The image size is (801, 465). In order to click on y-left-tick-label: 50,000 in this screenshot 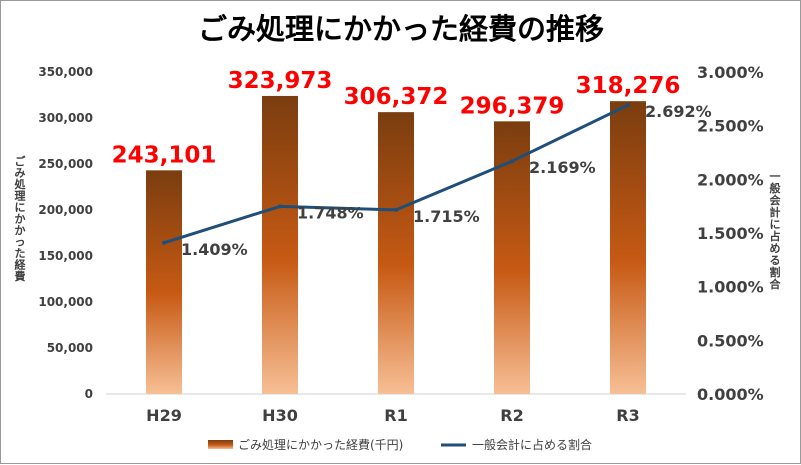, I will do `click(70, 348)`.